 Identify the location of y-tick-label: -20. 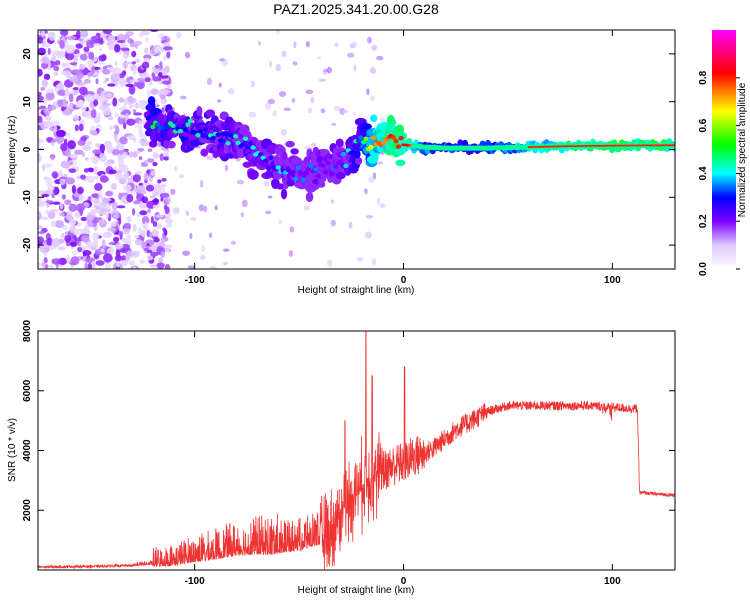
(27, 244).